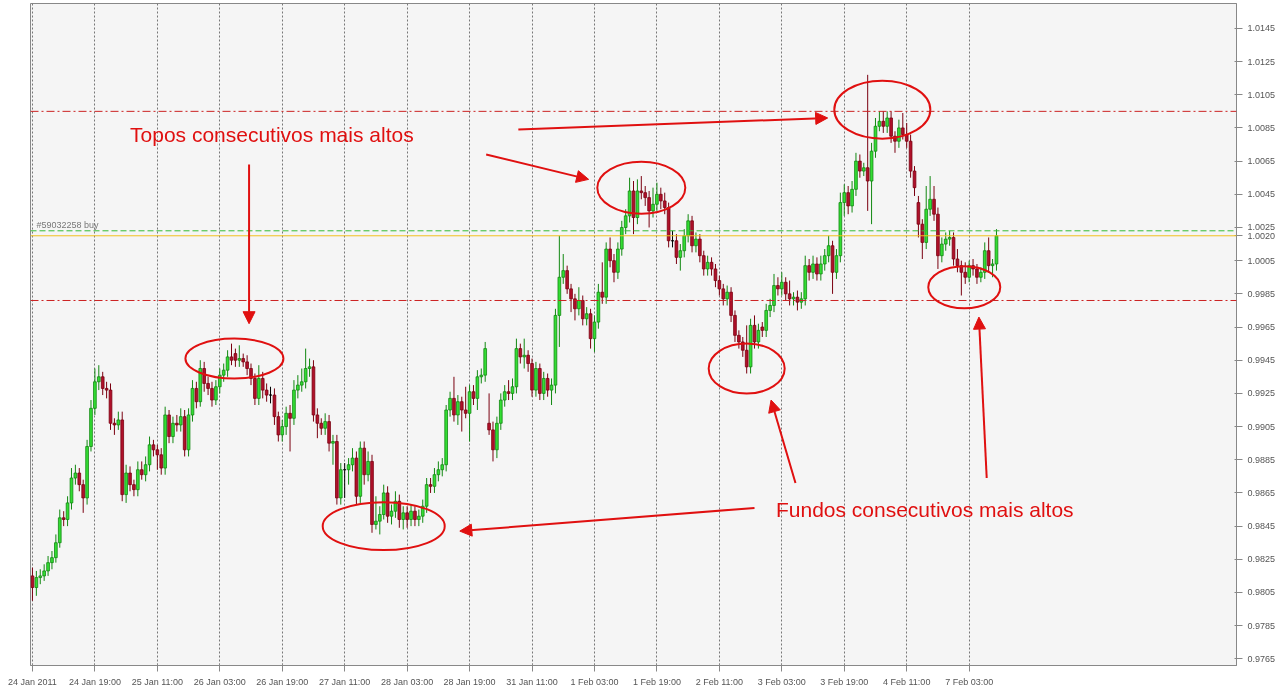  I want to click on x-tick-label: 28 Jan 03:00, so click(407, 681).